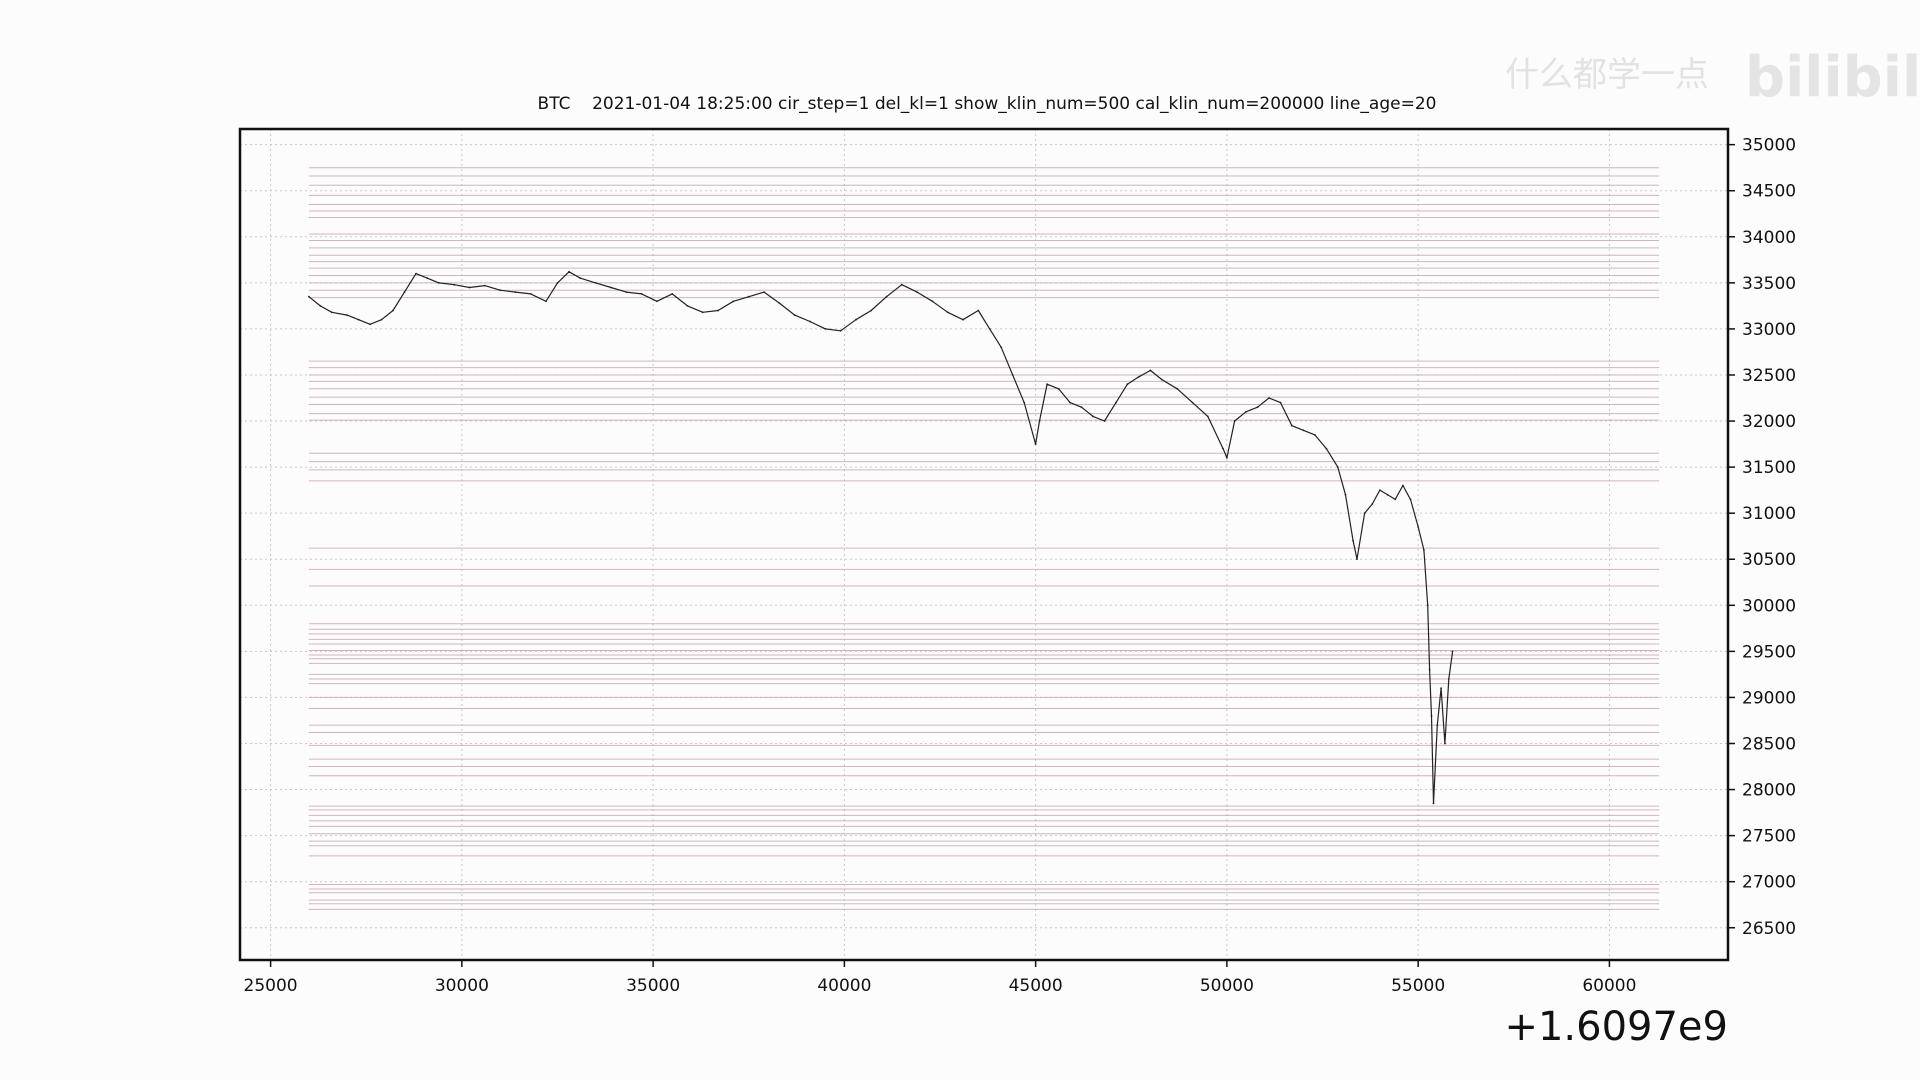  What do you see at coordinates (1769, 284) in the screenshot?
I see `y-tick-label: 33500` at bounding box center [1769, 284].